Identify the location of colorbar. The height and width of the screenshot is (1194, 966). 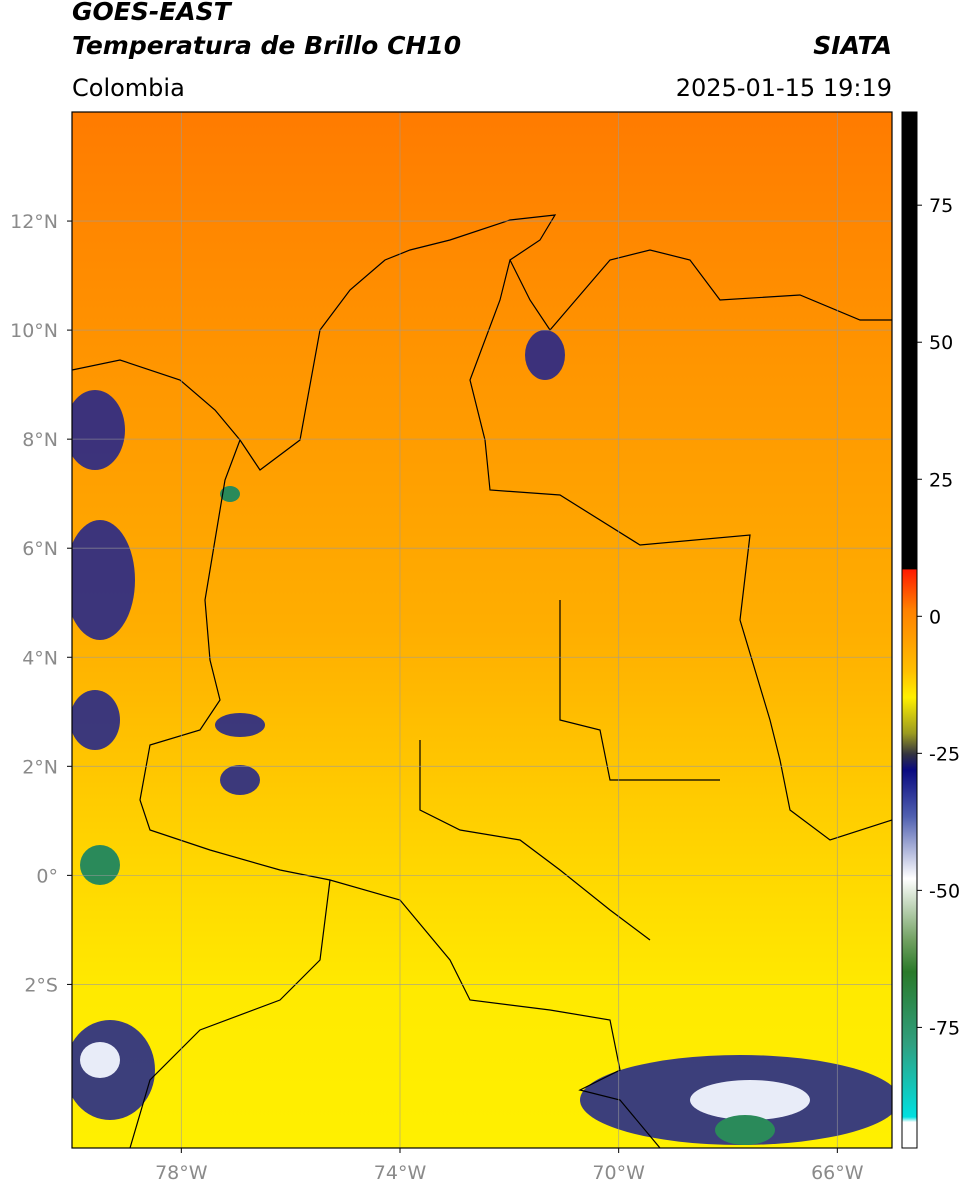
(909, 630).